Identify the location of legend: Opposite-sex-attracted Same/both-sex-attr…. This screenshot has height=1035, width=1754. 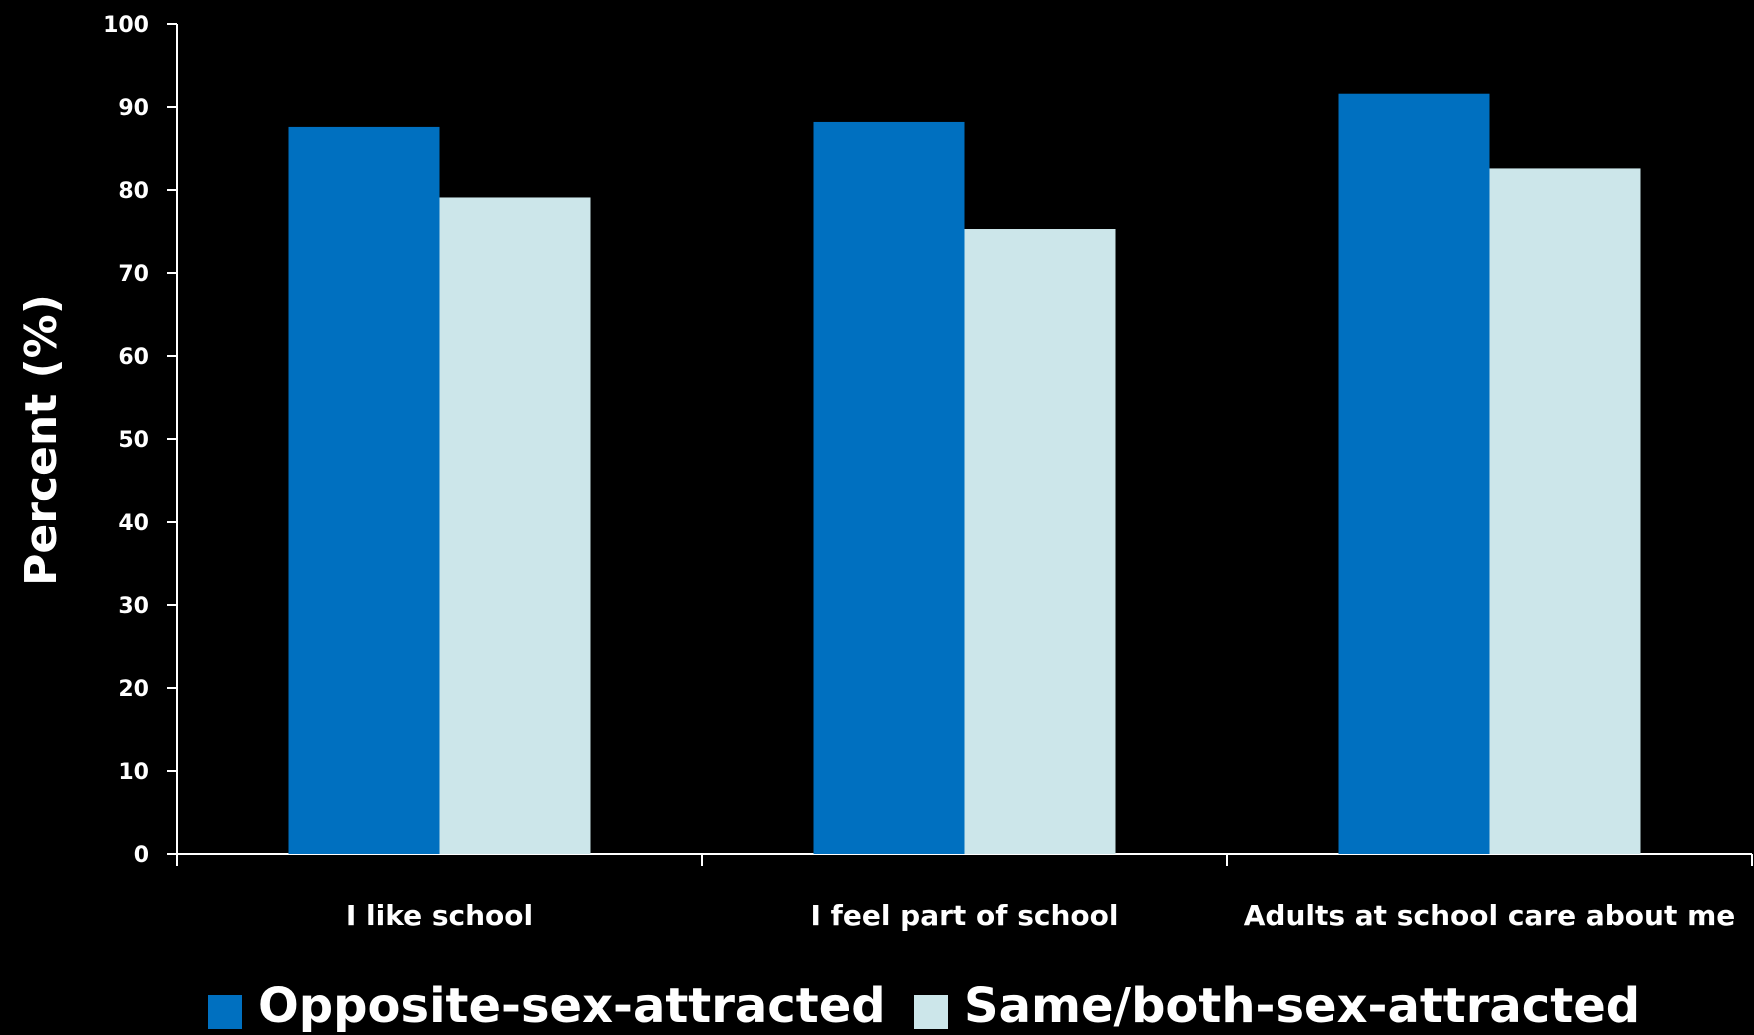
(924, 1006).